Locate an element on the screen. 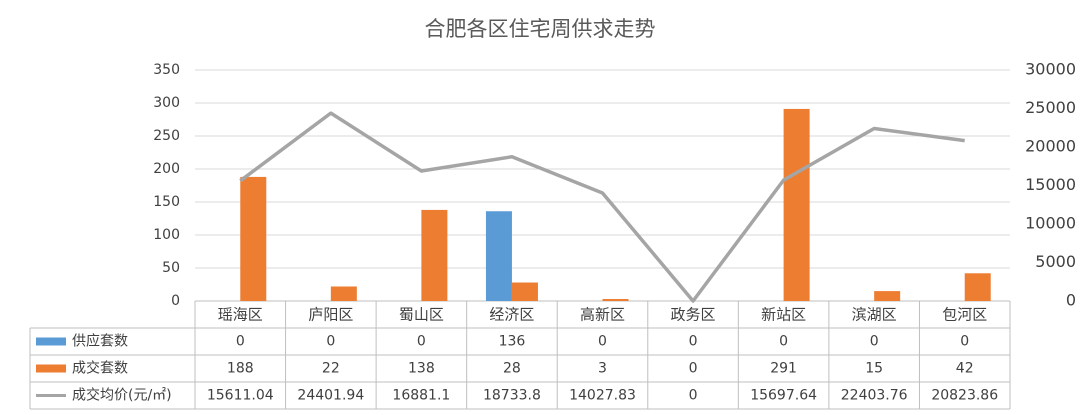 Image resolution: width=1080 pixels, height=415 pixels. legend-label: 成交套数 is located at coordinates (100, 368).